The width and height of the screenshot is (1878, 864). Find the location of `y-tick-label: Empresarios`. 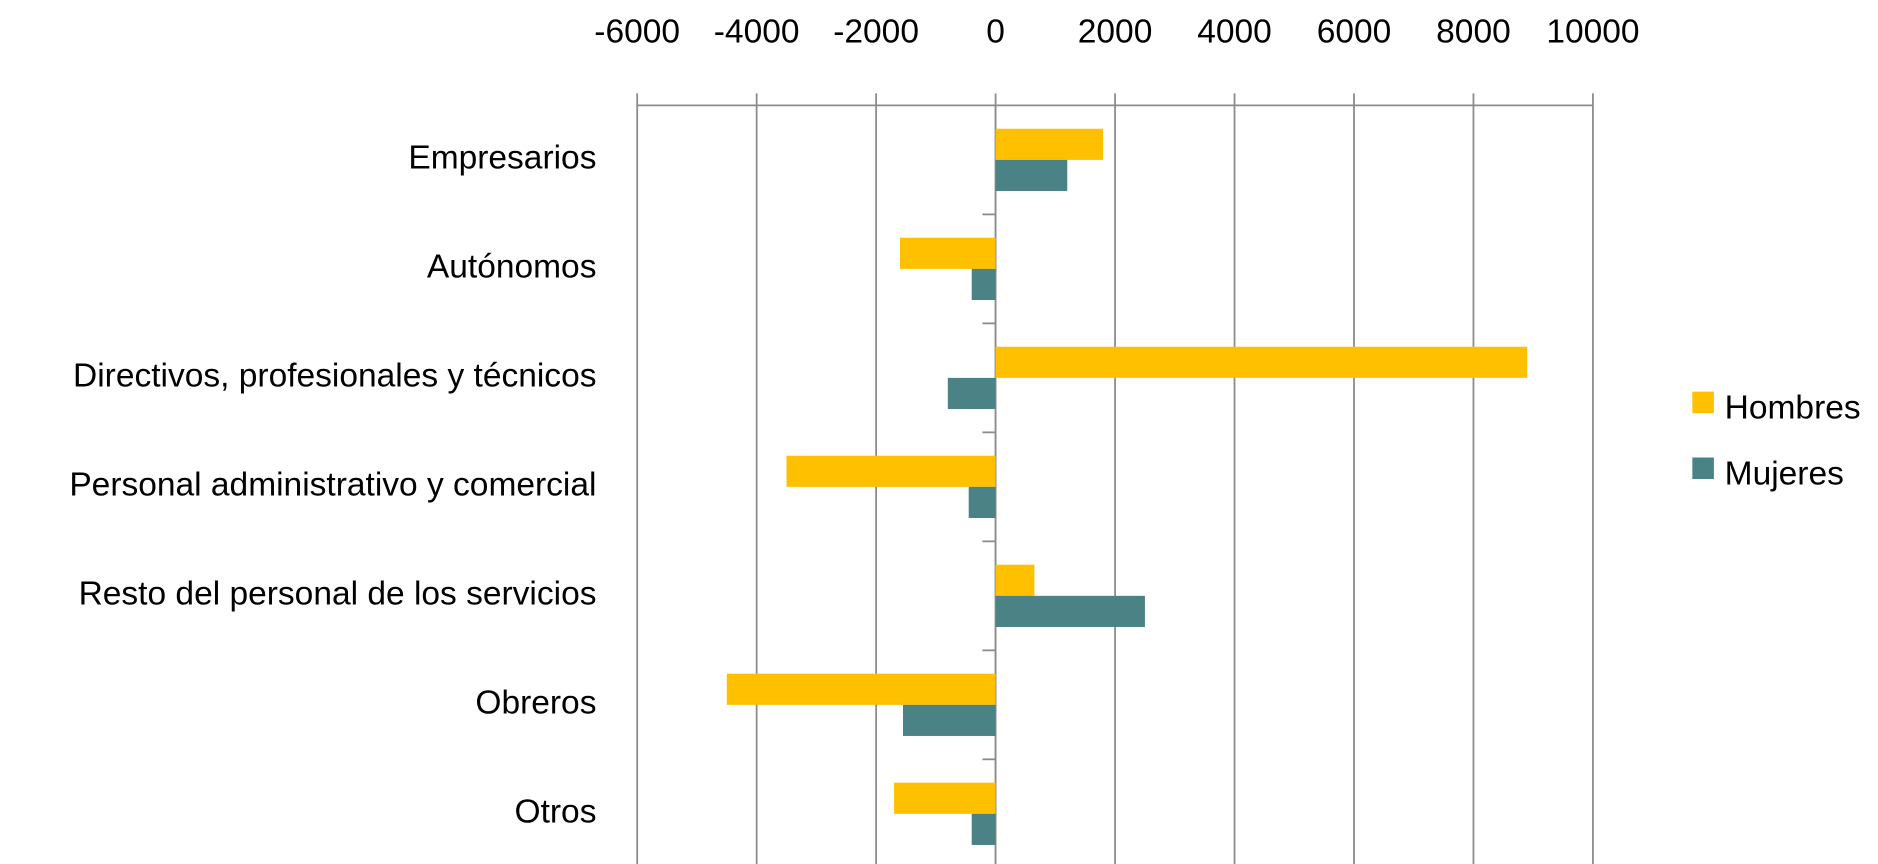

y-tick-label: Empresarios is located at coordinates (502, 158).